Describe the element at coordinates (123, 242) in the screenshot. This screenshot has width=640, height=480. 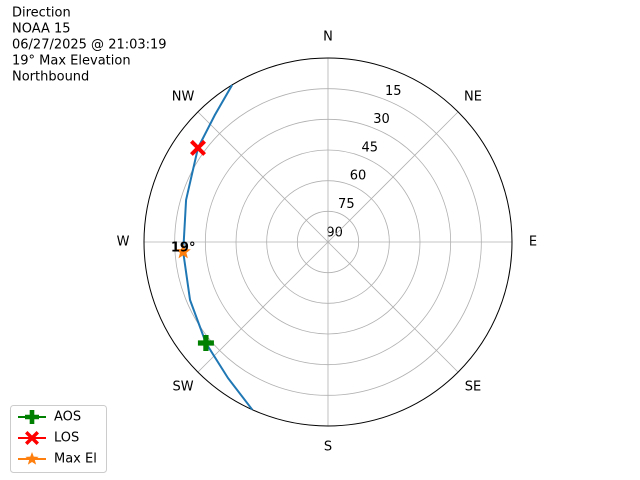
I see `theta-tick-label: W` at that location.